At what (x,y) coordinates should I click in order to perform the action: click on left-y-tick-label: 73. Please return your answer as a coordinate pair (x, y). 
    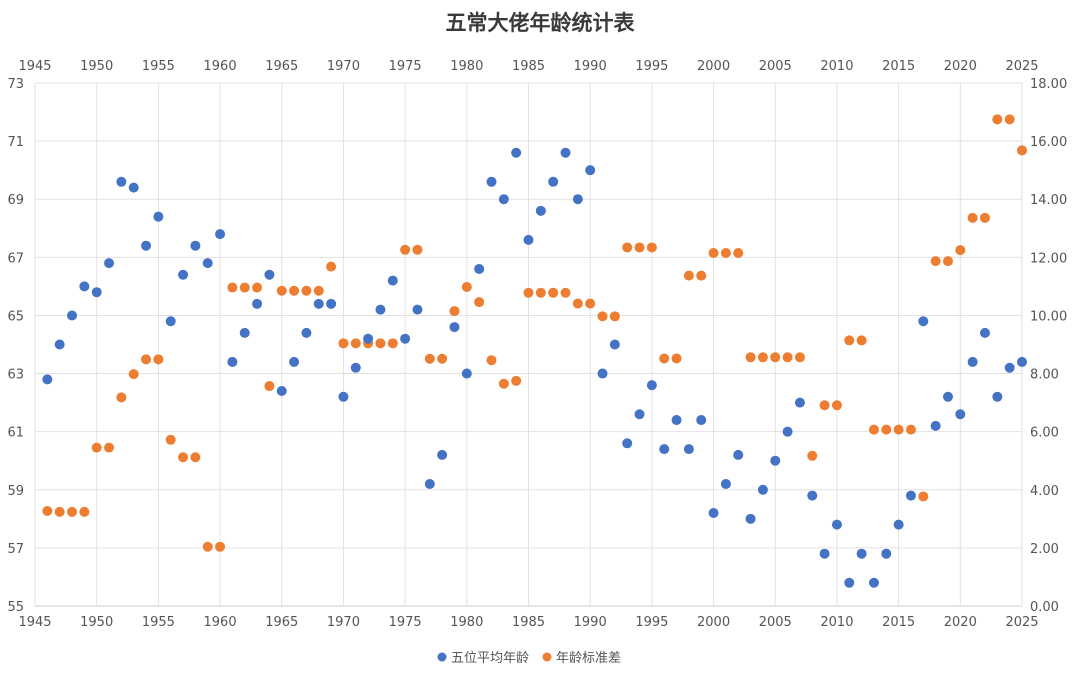
    Looking at the image, I should click on (15, 84).